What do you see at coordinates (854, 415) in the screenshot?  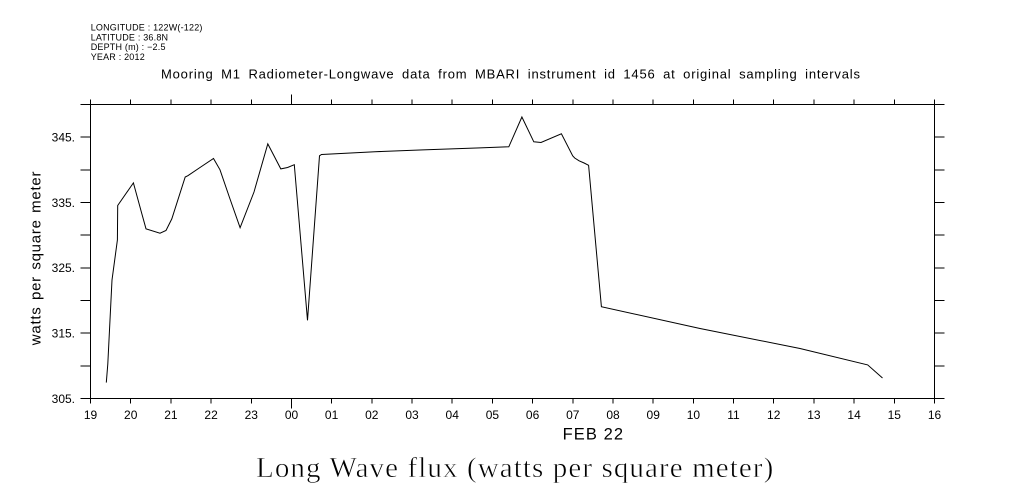 I see `svg-text: 14` at bounding box center [854, 415].